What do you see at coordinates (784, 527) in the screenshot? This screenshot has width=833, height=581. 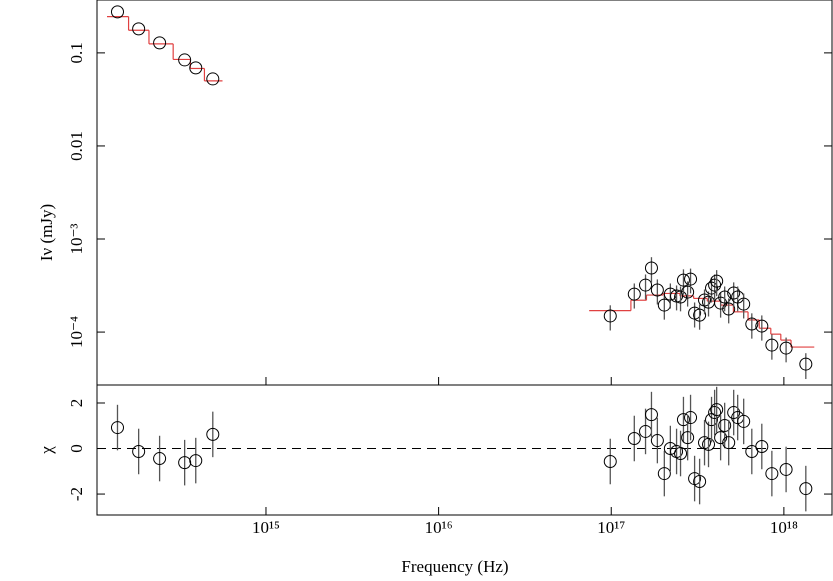 I see `x-tick-label: 10¹⁸` at bounding box center [784, 527].